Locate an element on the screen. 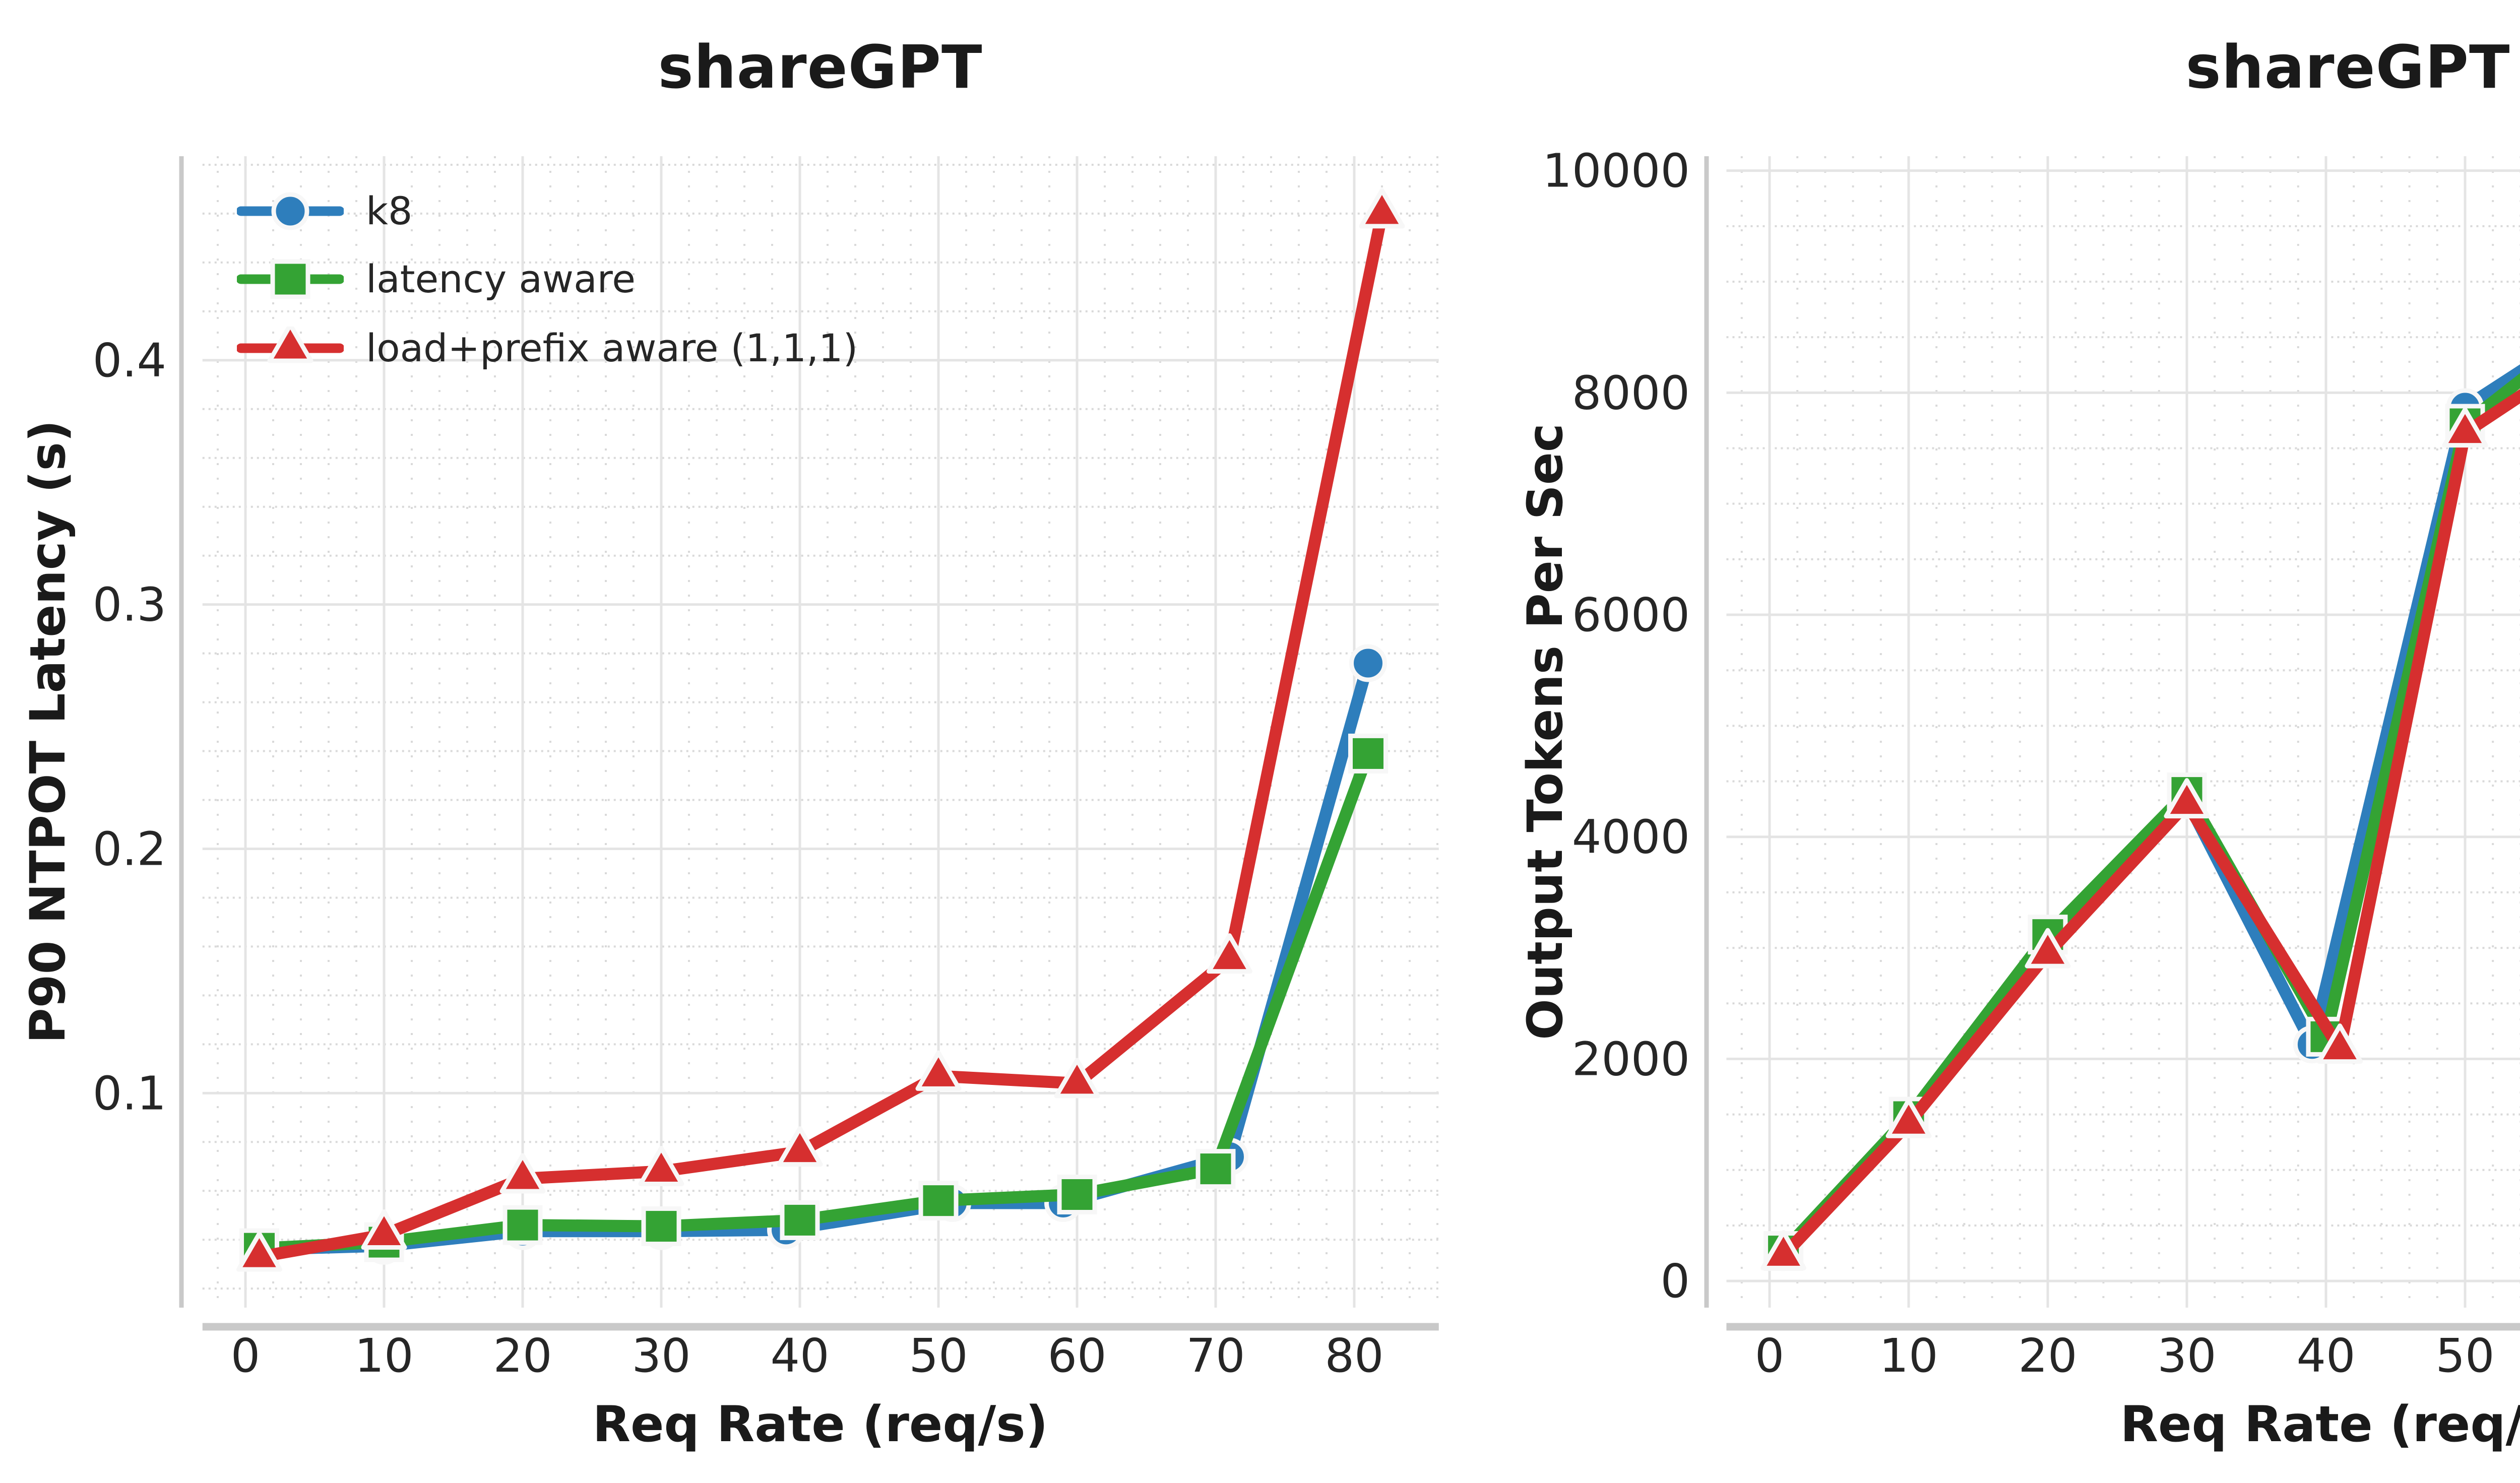  x-tick-label: 80 is located at coordinates (1354, 1356).